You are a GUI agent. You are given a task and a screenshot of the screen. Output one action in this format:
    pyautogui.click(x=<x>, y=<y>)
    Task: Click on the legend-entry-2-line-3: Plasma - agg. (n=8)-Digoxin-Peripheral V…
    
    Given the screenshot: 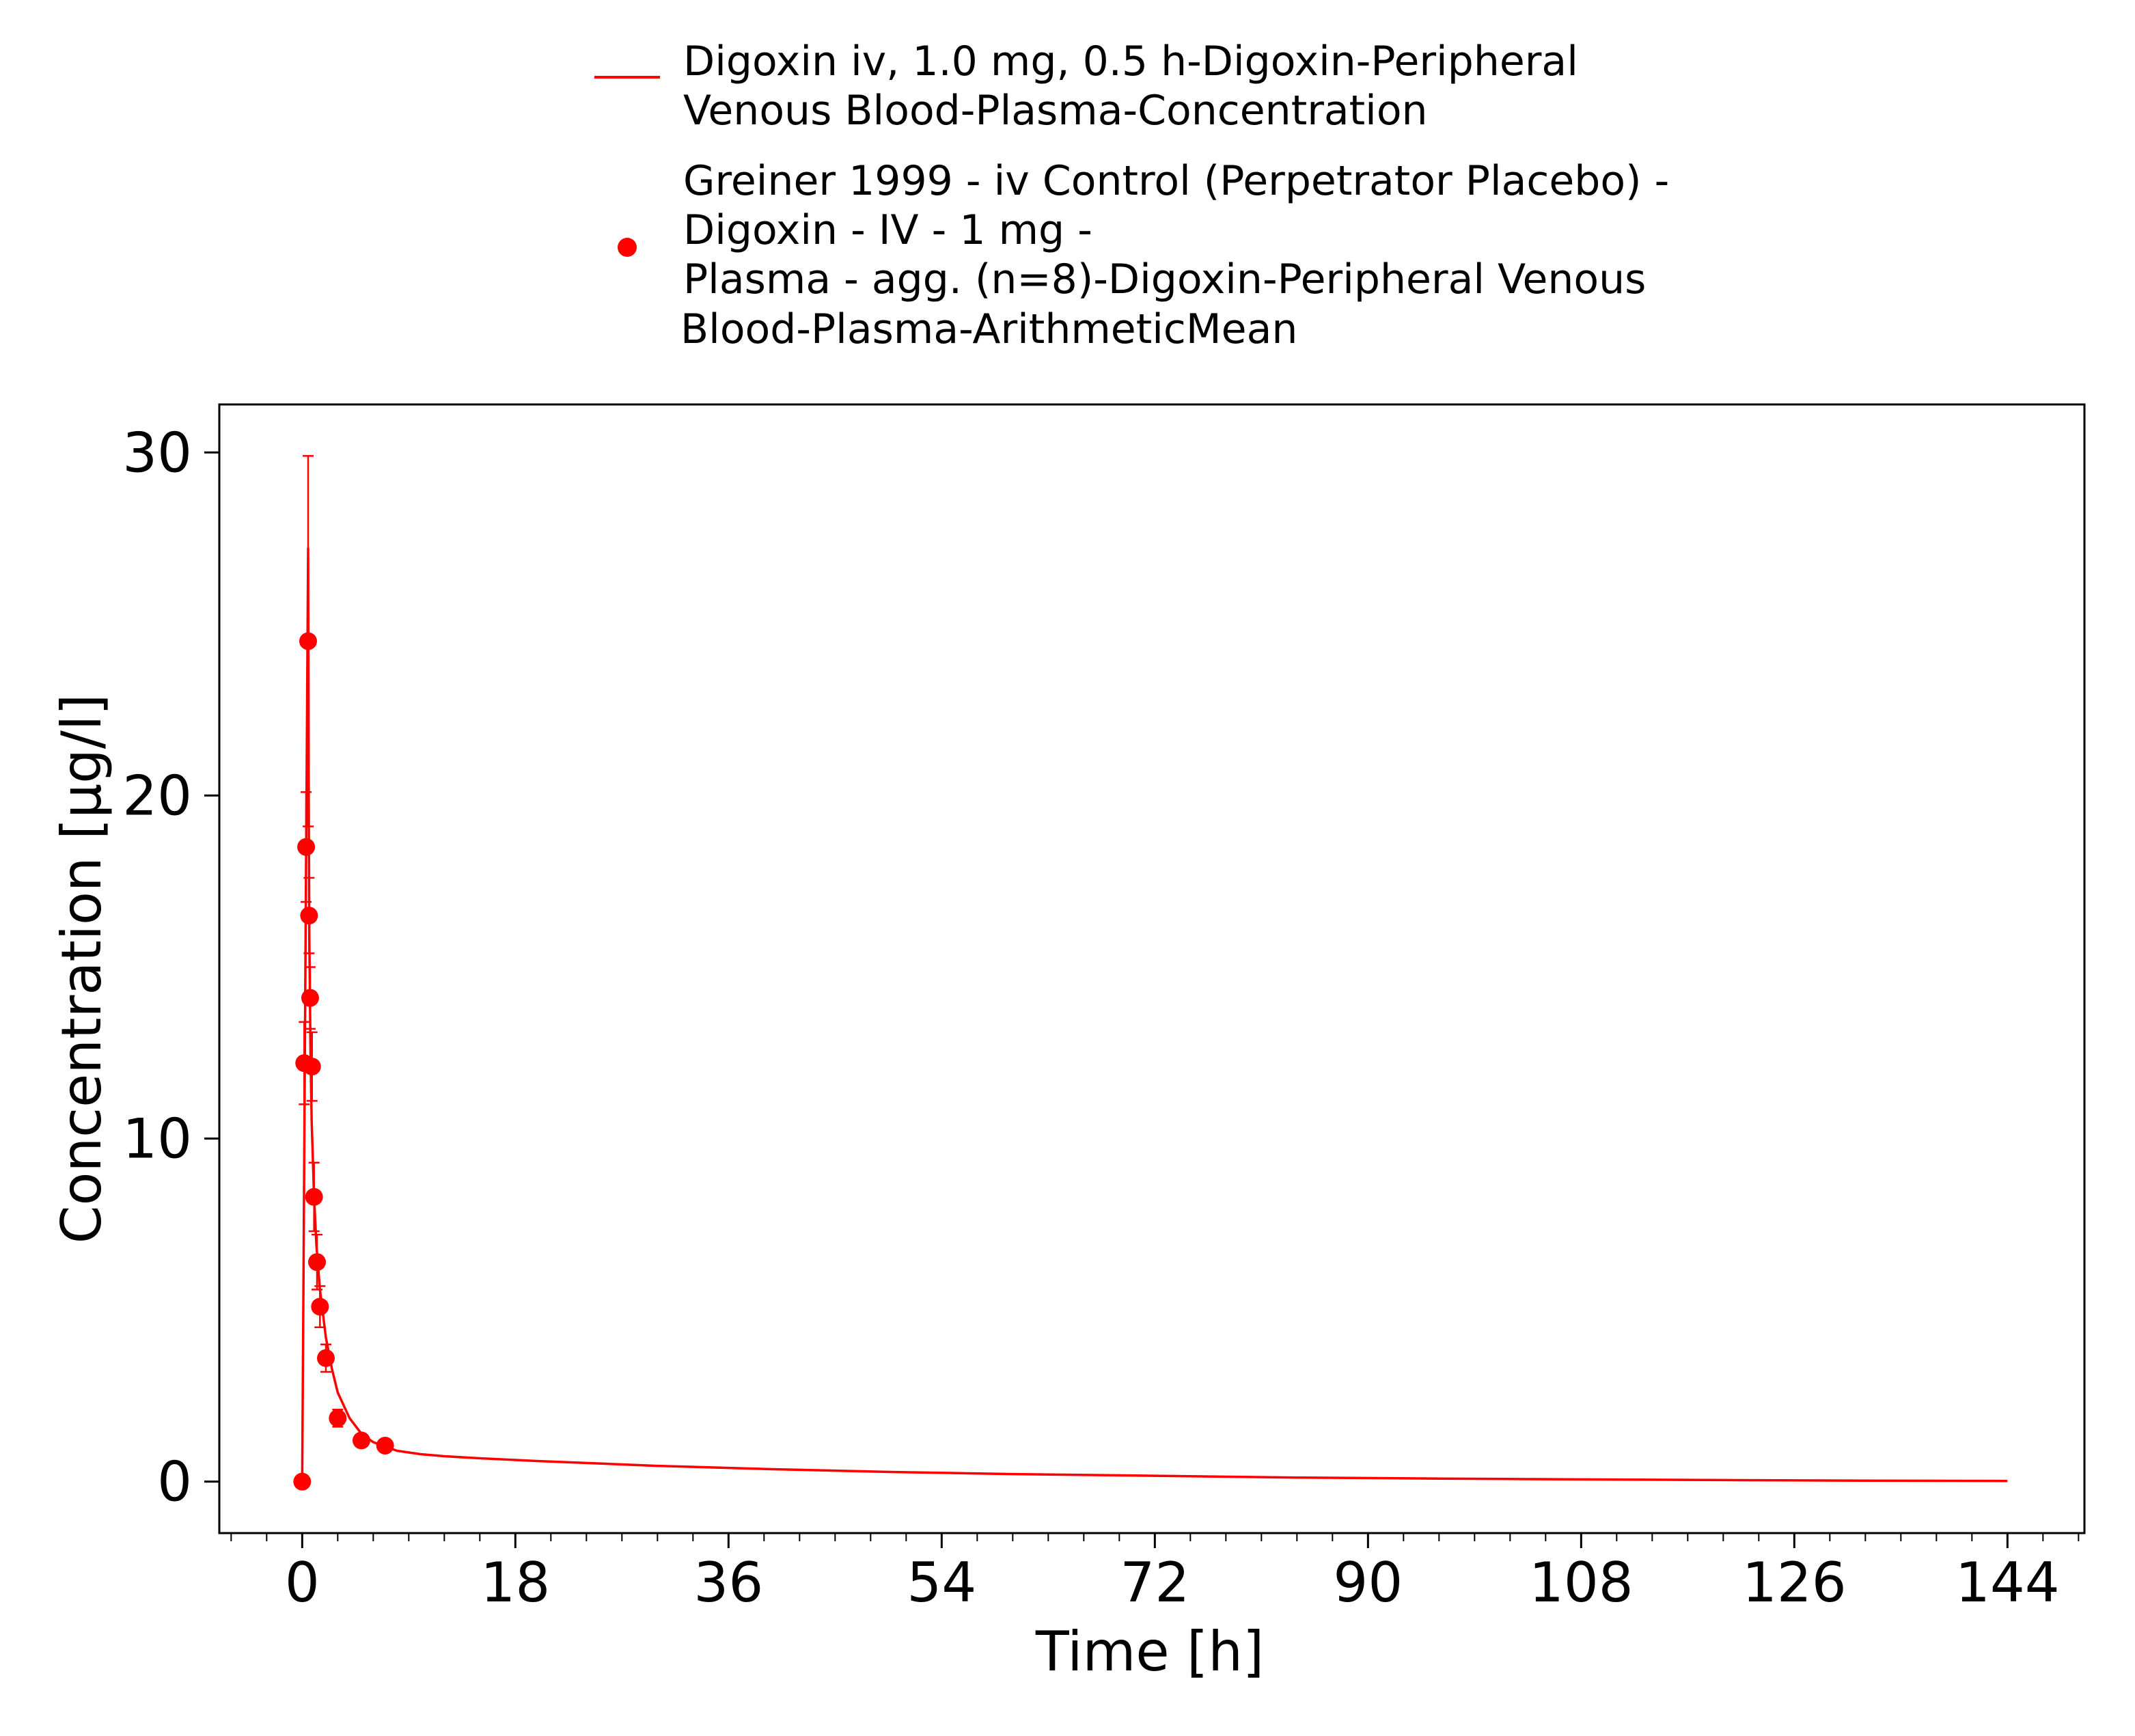 What is the action you would take?
    pyautogui.click(x=1164, y=279)
    